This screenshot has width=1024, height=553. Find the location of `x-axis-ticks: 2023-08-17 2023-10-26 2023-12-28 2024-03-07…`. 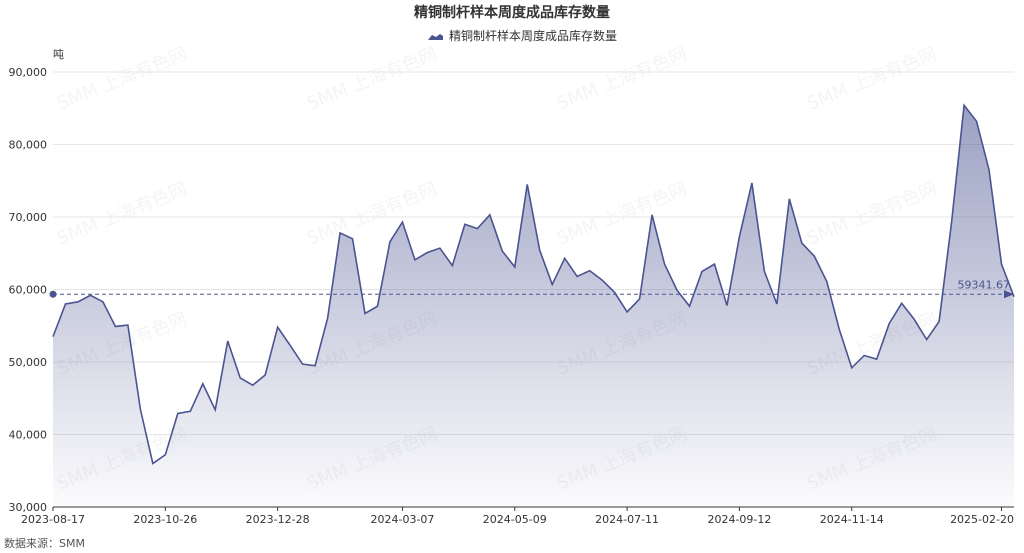

x-axis-ticks: 2023-08-17 2023-10-26 2023-12-28 2024-03-07… is located at coordinates (517, 516).